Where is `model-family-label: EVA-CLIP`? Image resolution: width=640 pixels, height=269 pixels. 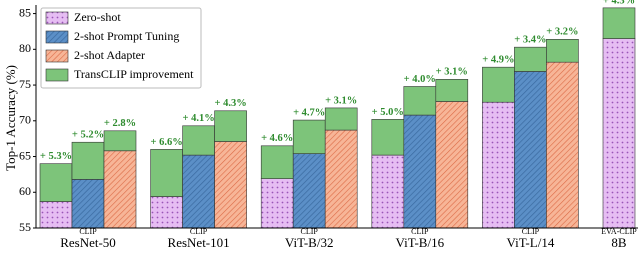
model-family-label: EVA-CLIP is located at coordinates (619, 231).